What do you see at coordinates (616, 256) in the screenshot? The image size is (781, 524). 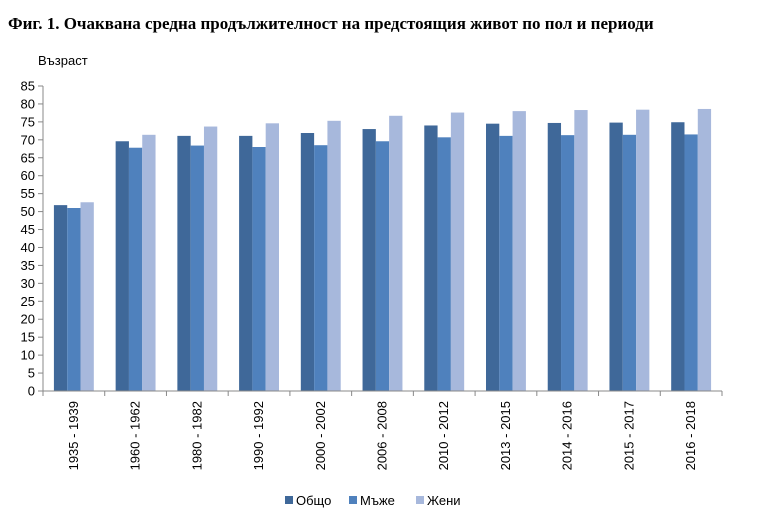 I see `bar-Общо-2015-2017` at bounding box center [616, 256].